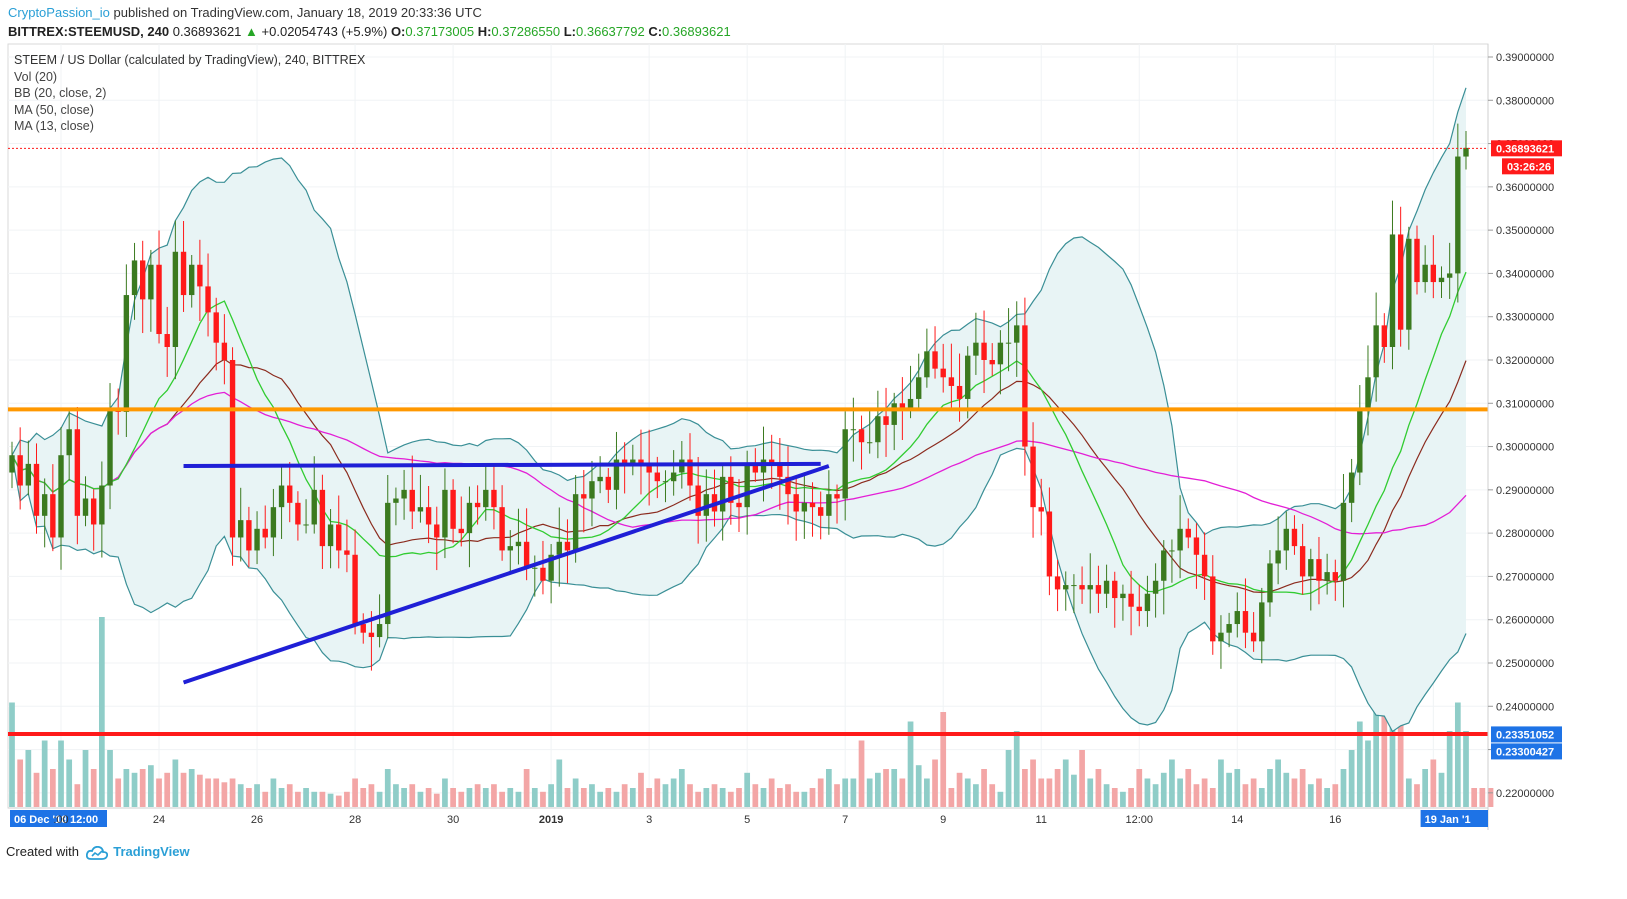 This screenshot has height=899, width=1627. What do you see at coordinates (655, 31) in the screenshot?
I see `close-label: C:` at bounding box center [655, 31].